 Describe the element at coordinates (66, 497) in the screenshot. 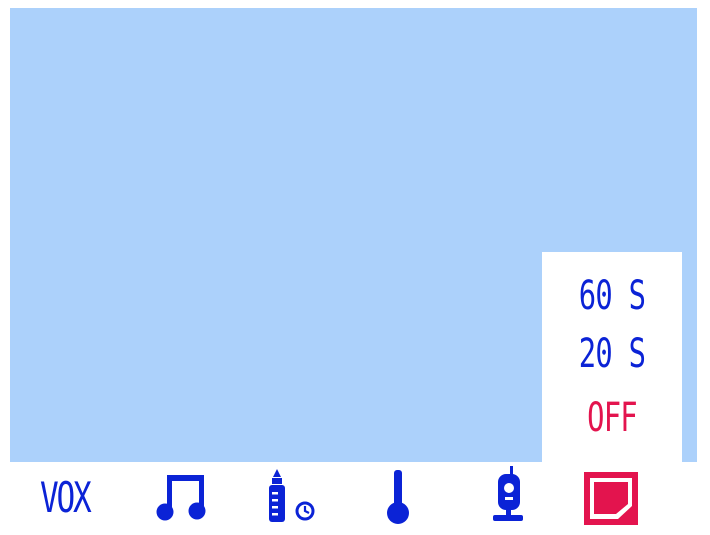

I see `vox-button: VOX` at that location.